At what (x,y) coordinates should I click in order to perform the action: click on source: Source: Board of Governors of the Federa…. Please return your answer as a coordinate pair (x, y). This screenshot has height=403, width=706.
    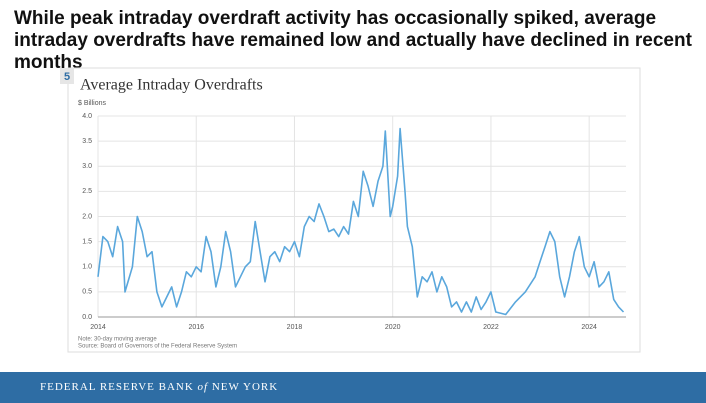
    Looking at the image, I should click on (157, 347).